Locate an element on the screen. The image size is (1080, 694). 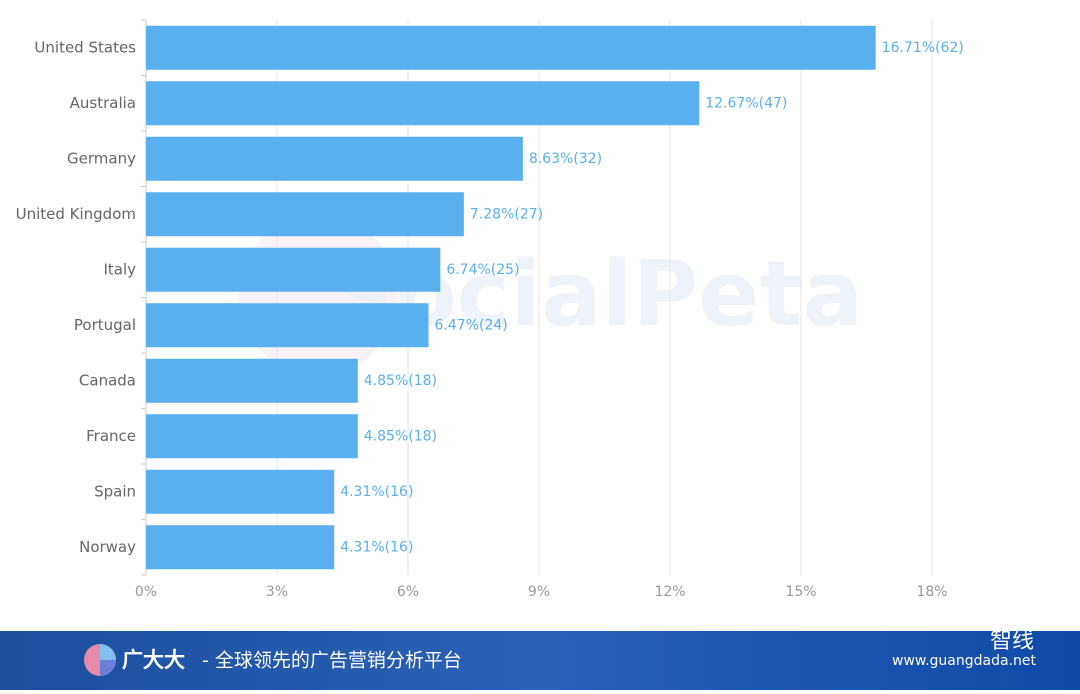
y-tick-label: Portugal is located at coordinates (105, 325).